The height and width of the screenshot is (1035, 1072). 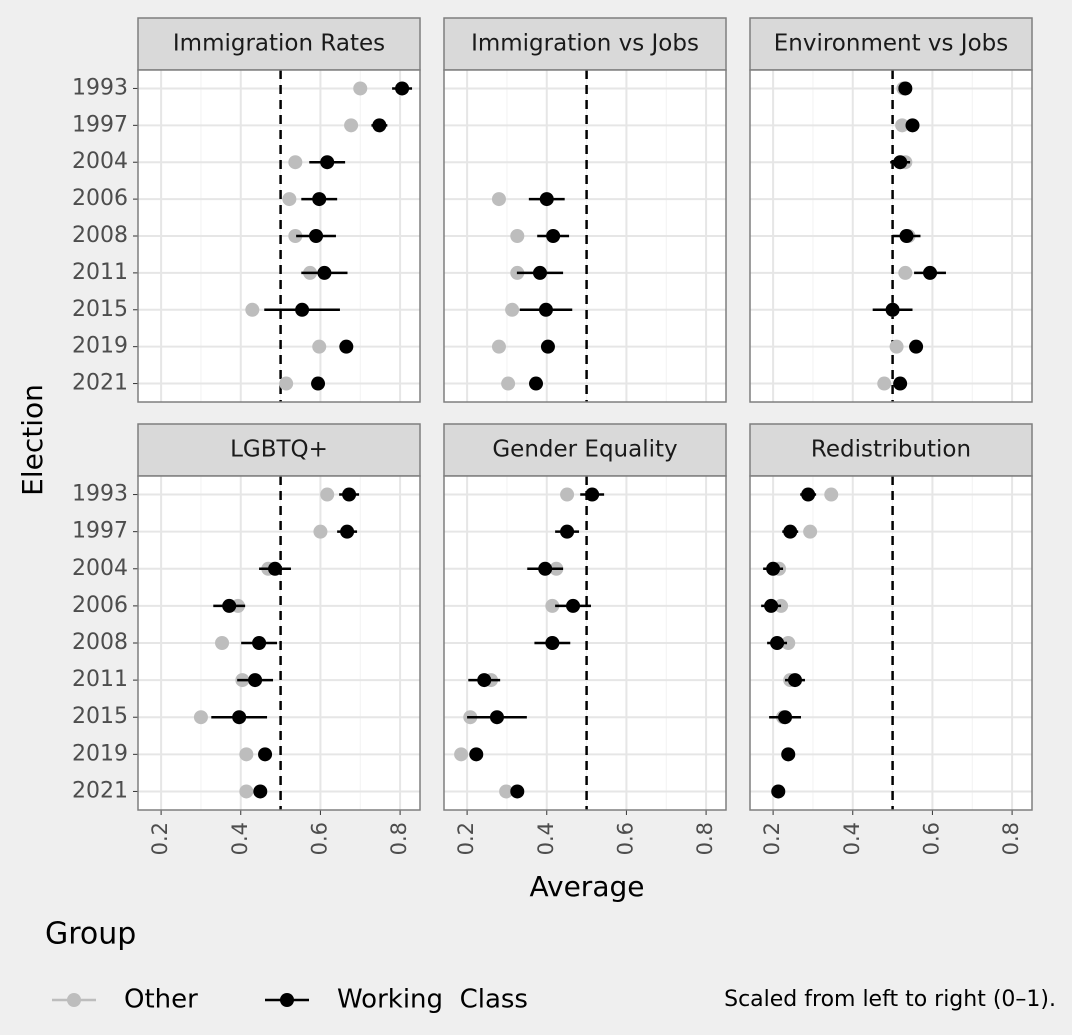 What do you see at coordinates (432, 1000) in the screenshot?
I see `legend-label: Working Class` at bounding box center [432, 1000].